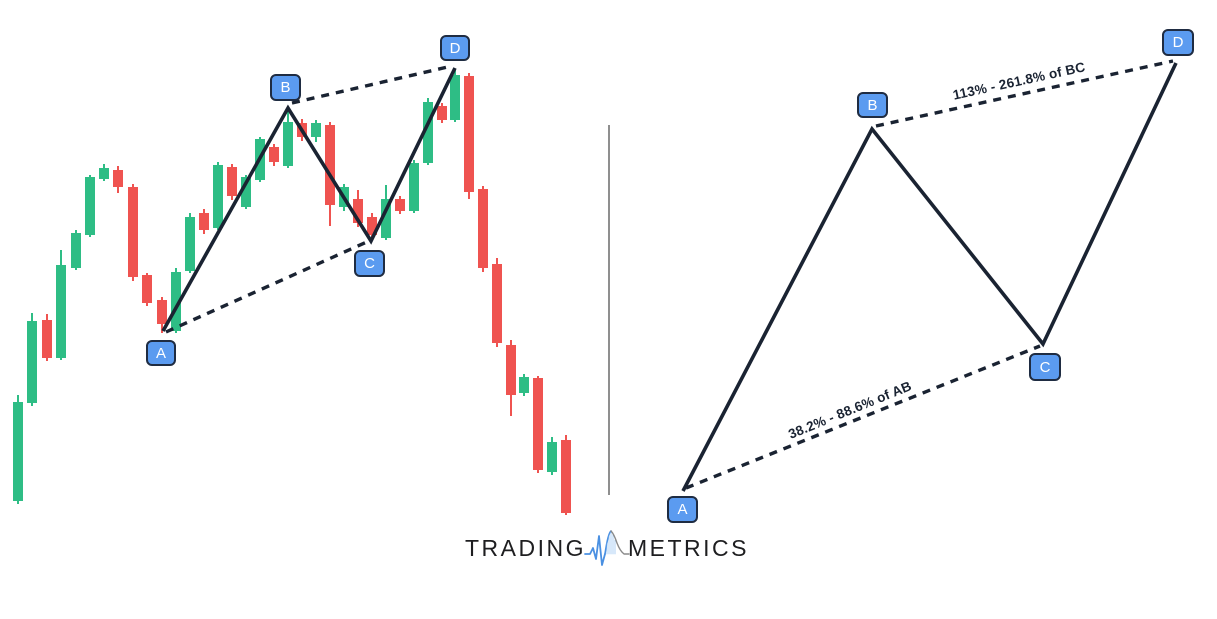 This screenshot has width=1217, height=619. Describe the element at coordinates (850, 410) in the screenshot. I see `fib-range-ac-annotation: 38.2% - 88.6% of AB` at that location.